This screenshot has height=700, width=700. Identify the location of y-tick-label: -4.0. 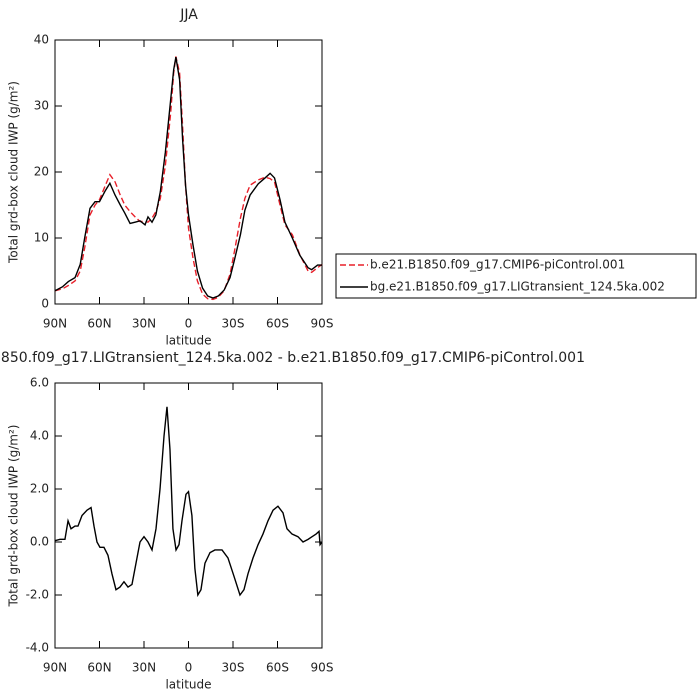
(37, 648).